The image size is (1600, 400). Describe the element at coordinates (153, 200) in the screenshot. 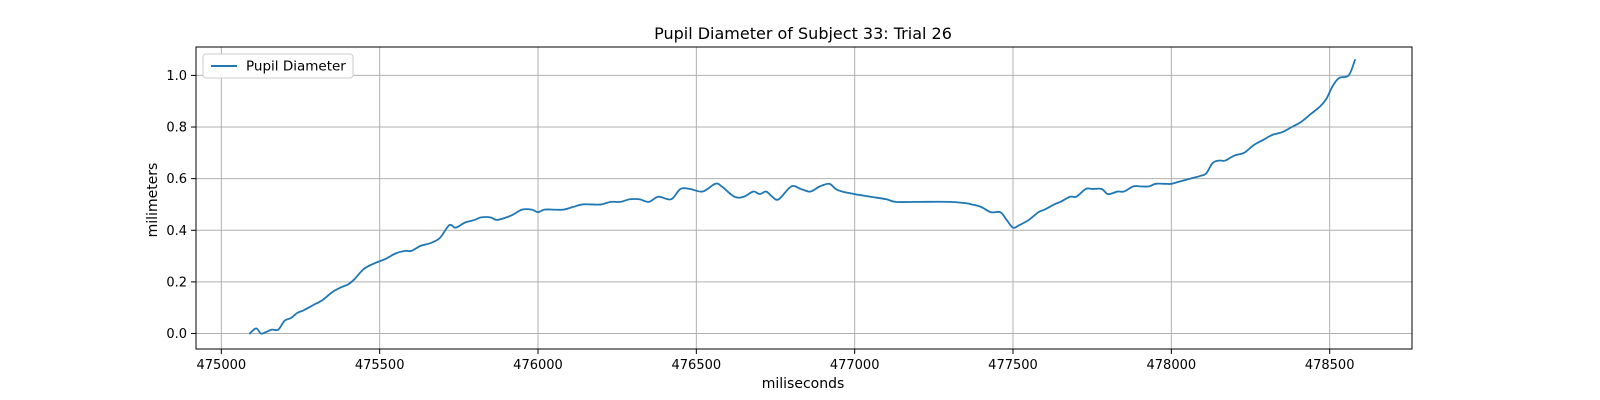

I see `y-axis-title: milimeters` at that location.